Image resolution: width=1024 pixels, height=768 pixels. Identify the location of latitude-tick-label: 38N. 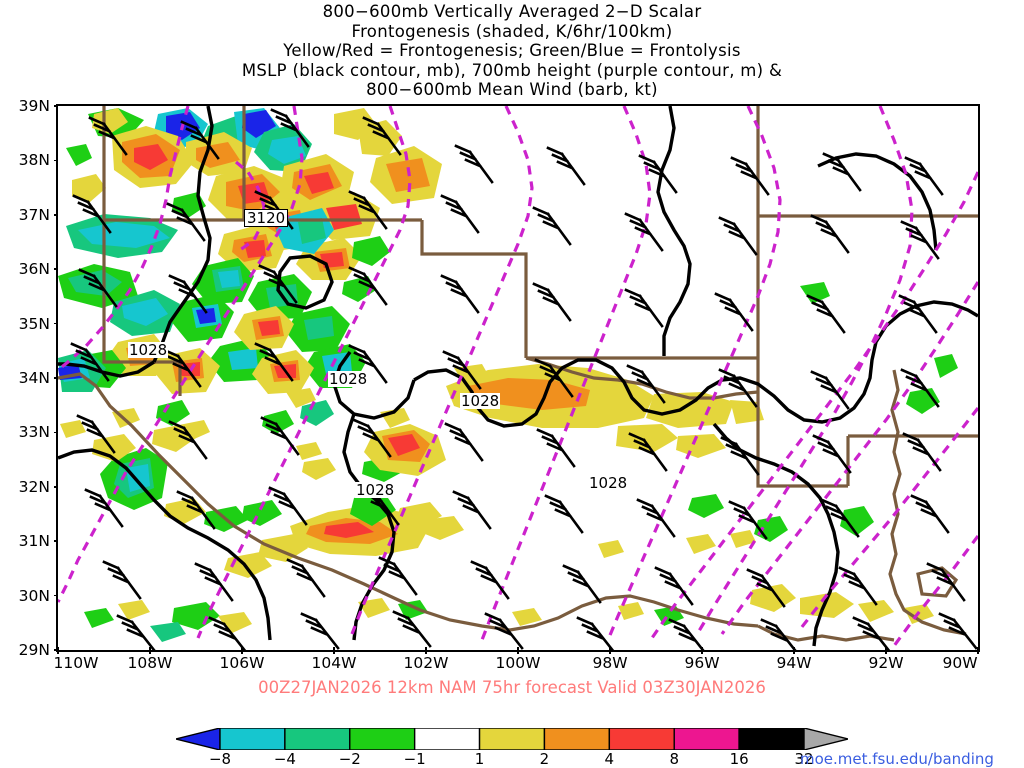
(34, 160).